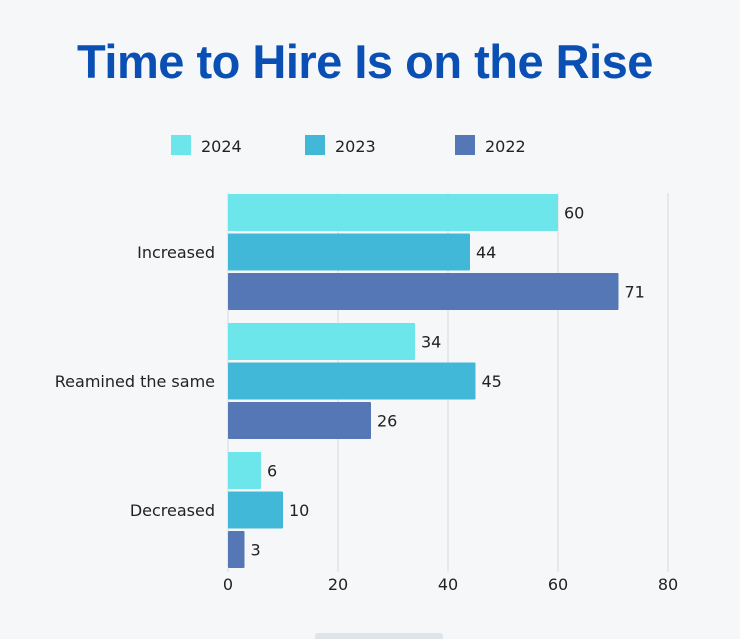  I want to click on data-label-2023-0: 44, so click(486, 252).